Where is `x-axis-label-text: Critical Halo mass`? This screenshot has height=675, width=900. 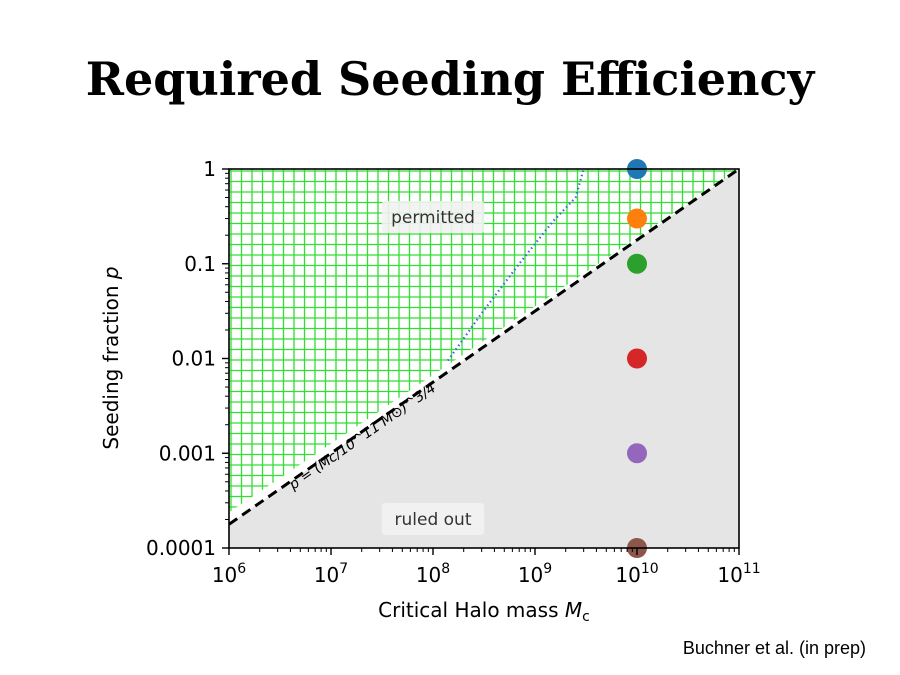
x-axis-label-text: Critical Halo mass is located at coordinates (468, 610).